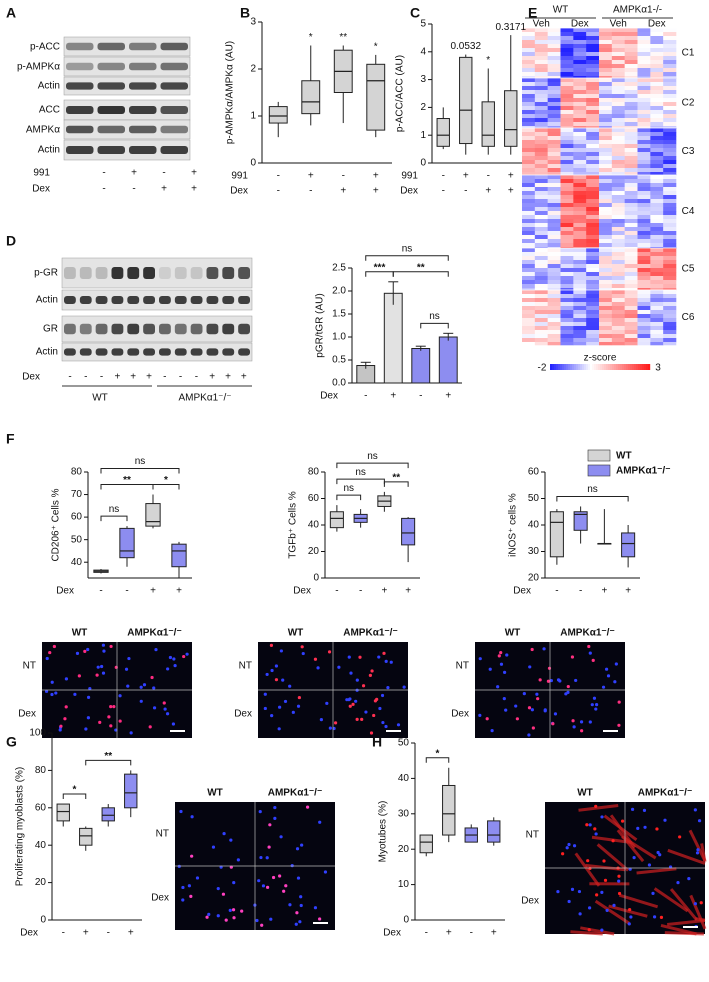 The width and height of the screenshot is (709, 982). What do you see at coordinates (253, 22) in the screenshot?
I see `y-tick-label: 3` at bounding box center [253, 22].